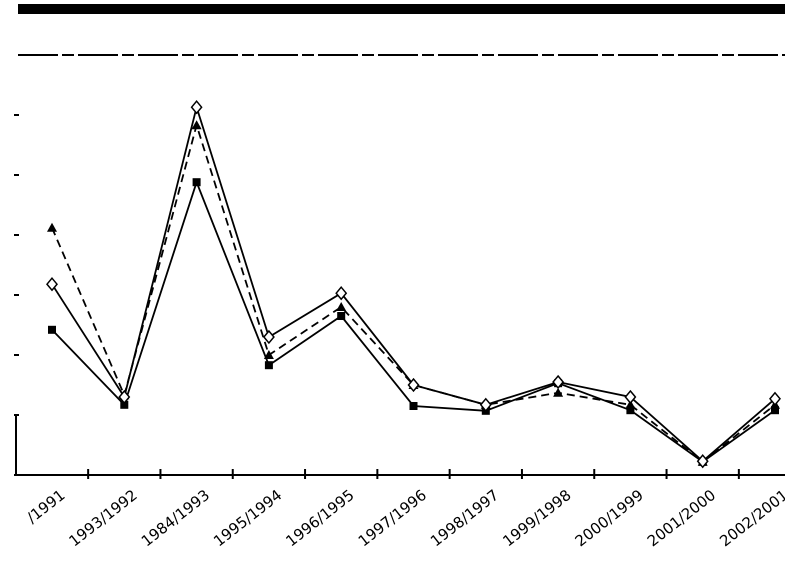 This screenshot has height=588, width=785. What do you see at coordinates (45, 506) in the screenshot?
I see `x-tick-label: /1991` at bounding box center [45, 506].